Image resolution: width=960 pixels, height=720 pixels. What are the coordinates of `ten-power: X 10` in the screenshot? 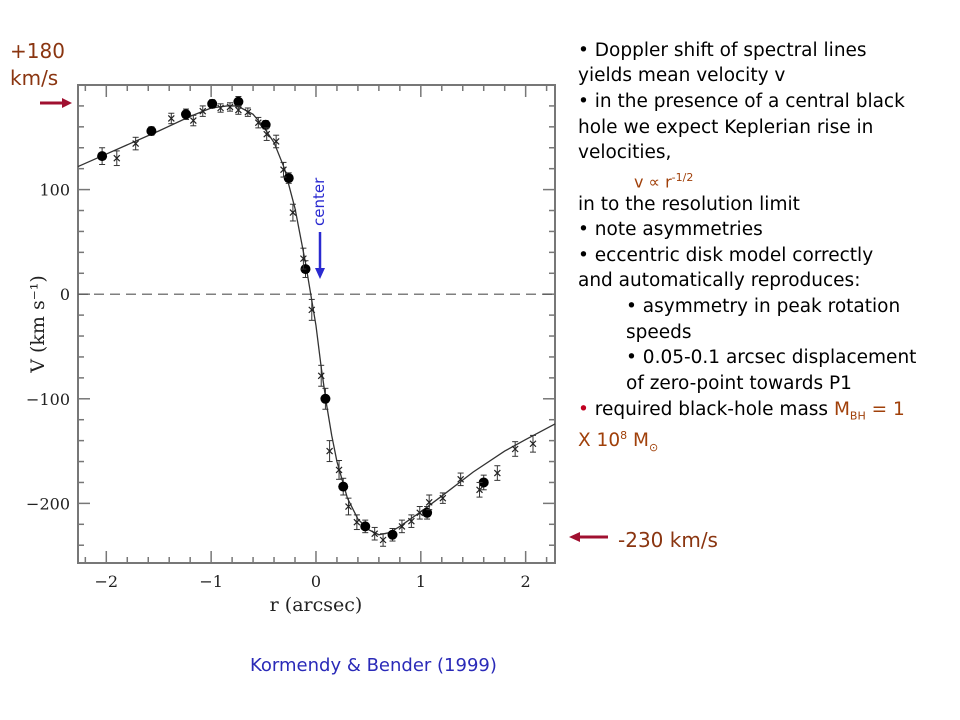 It's located at (599, 441).